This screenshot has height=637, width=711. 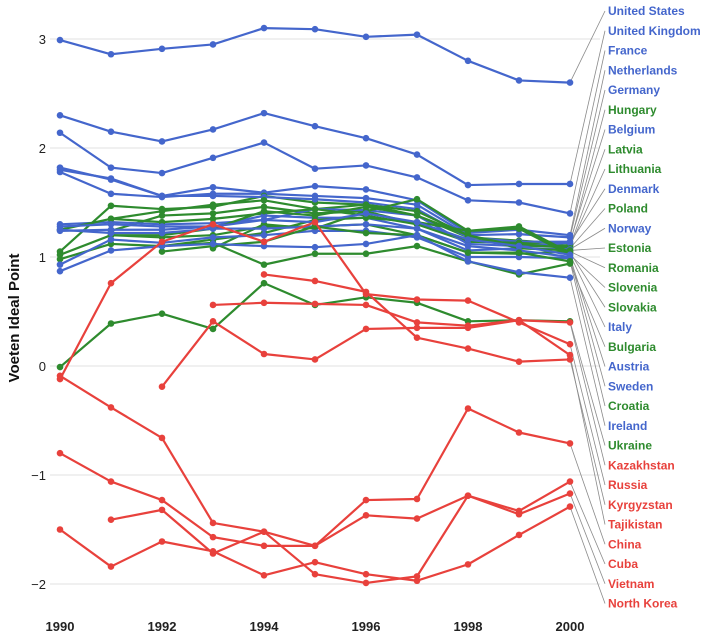 What do you see at coordinates (630, 386) in the screenshot?
I see `series-label: Sweden` at bounding box center [630, 386].